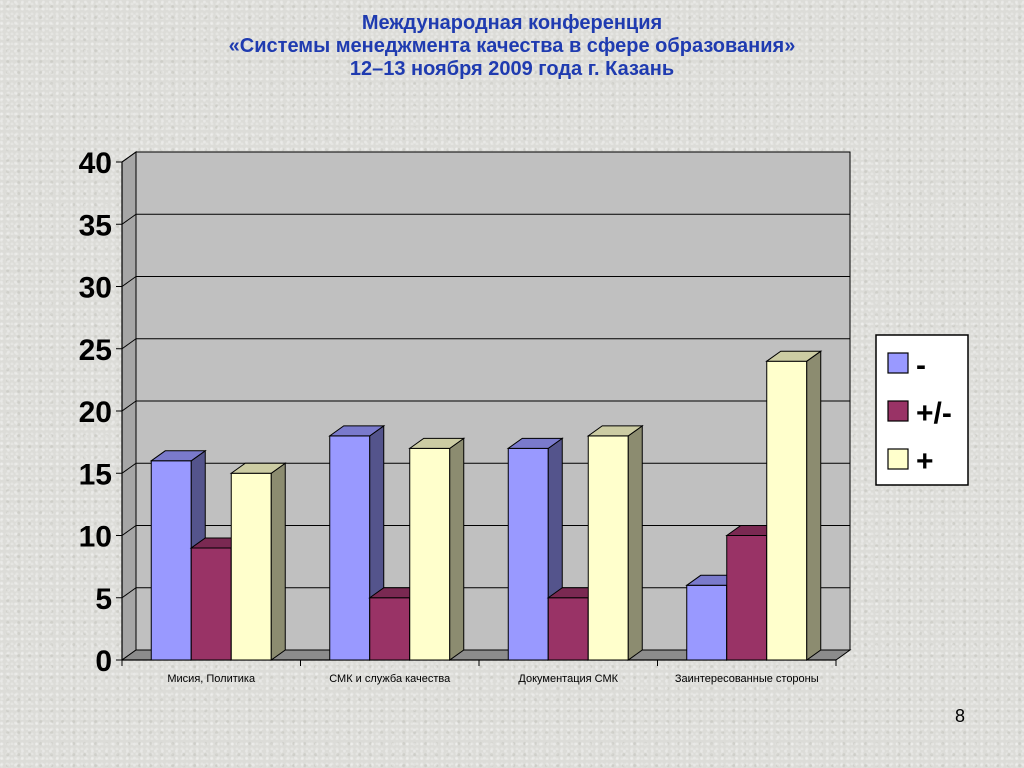 The width and height of the screenshot is (1024, 768). I want to click on conference-date-place: 12–13 ноября 2009 года г. Казань, so click(512, 69).